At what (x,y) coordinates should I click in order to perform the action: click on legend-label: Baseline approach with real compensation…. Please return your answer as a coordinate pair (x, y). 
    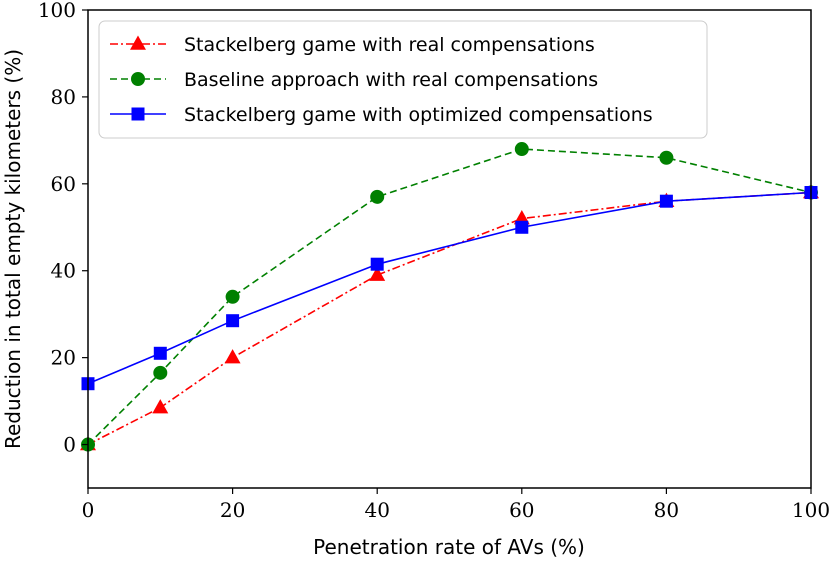
    Looking at the image, I should click on (391, 80).